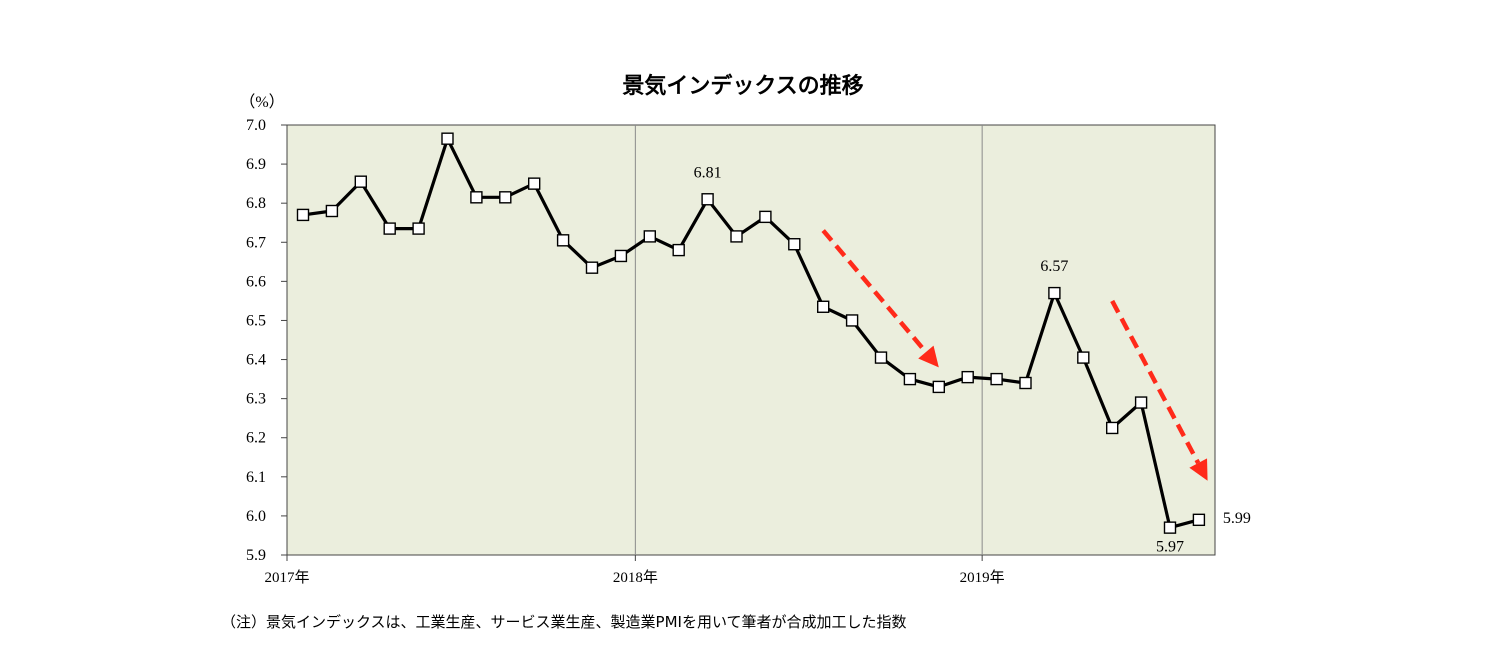 This screenshot has width=1497, height=667. I want to click on x-tick-label: 2017年, so click(286, 577).